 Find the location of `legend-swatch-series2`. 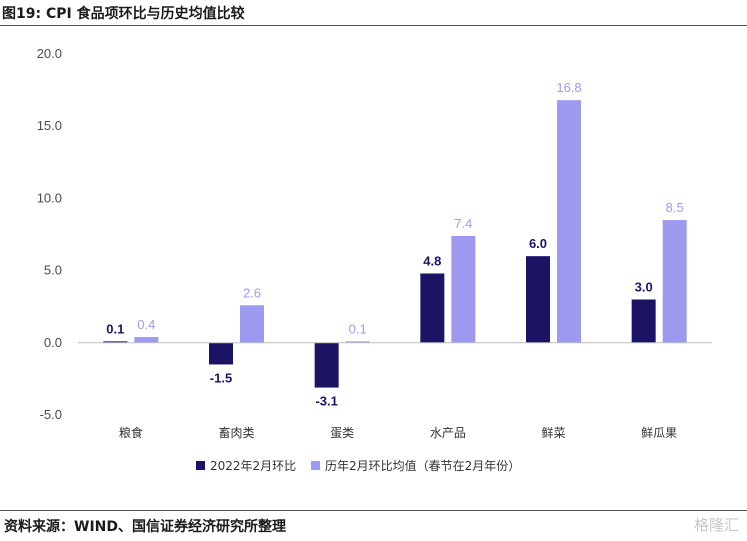

legend-swatch-series2 is located at coordinates (315, 465).